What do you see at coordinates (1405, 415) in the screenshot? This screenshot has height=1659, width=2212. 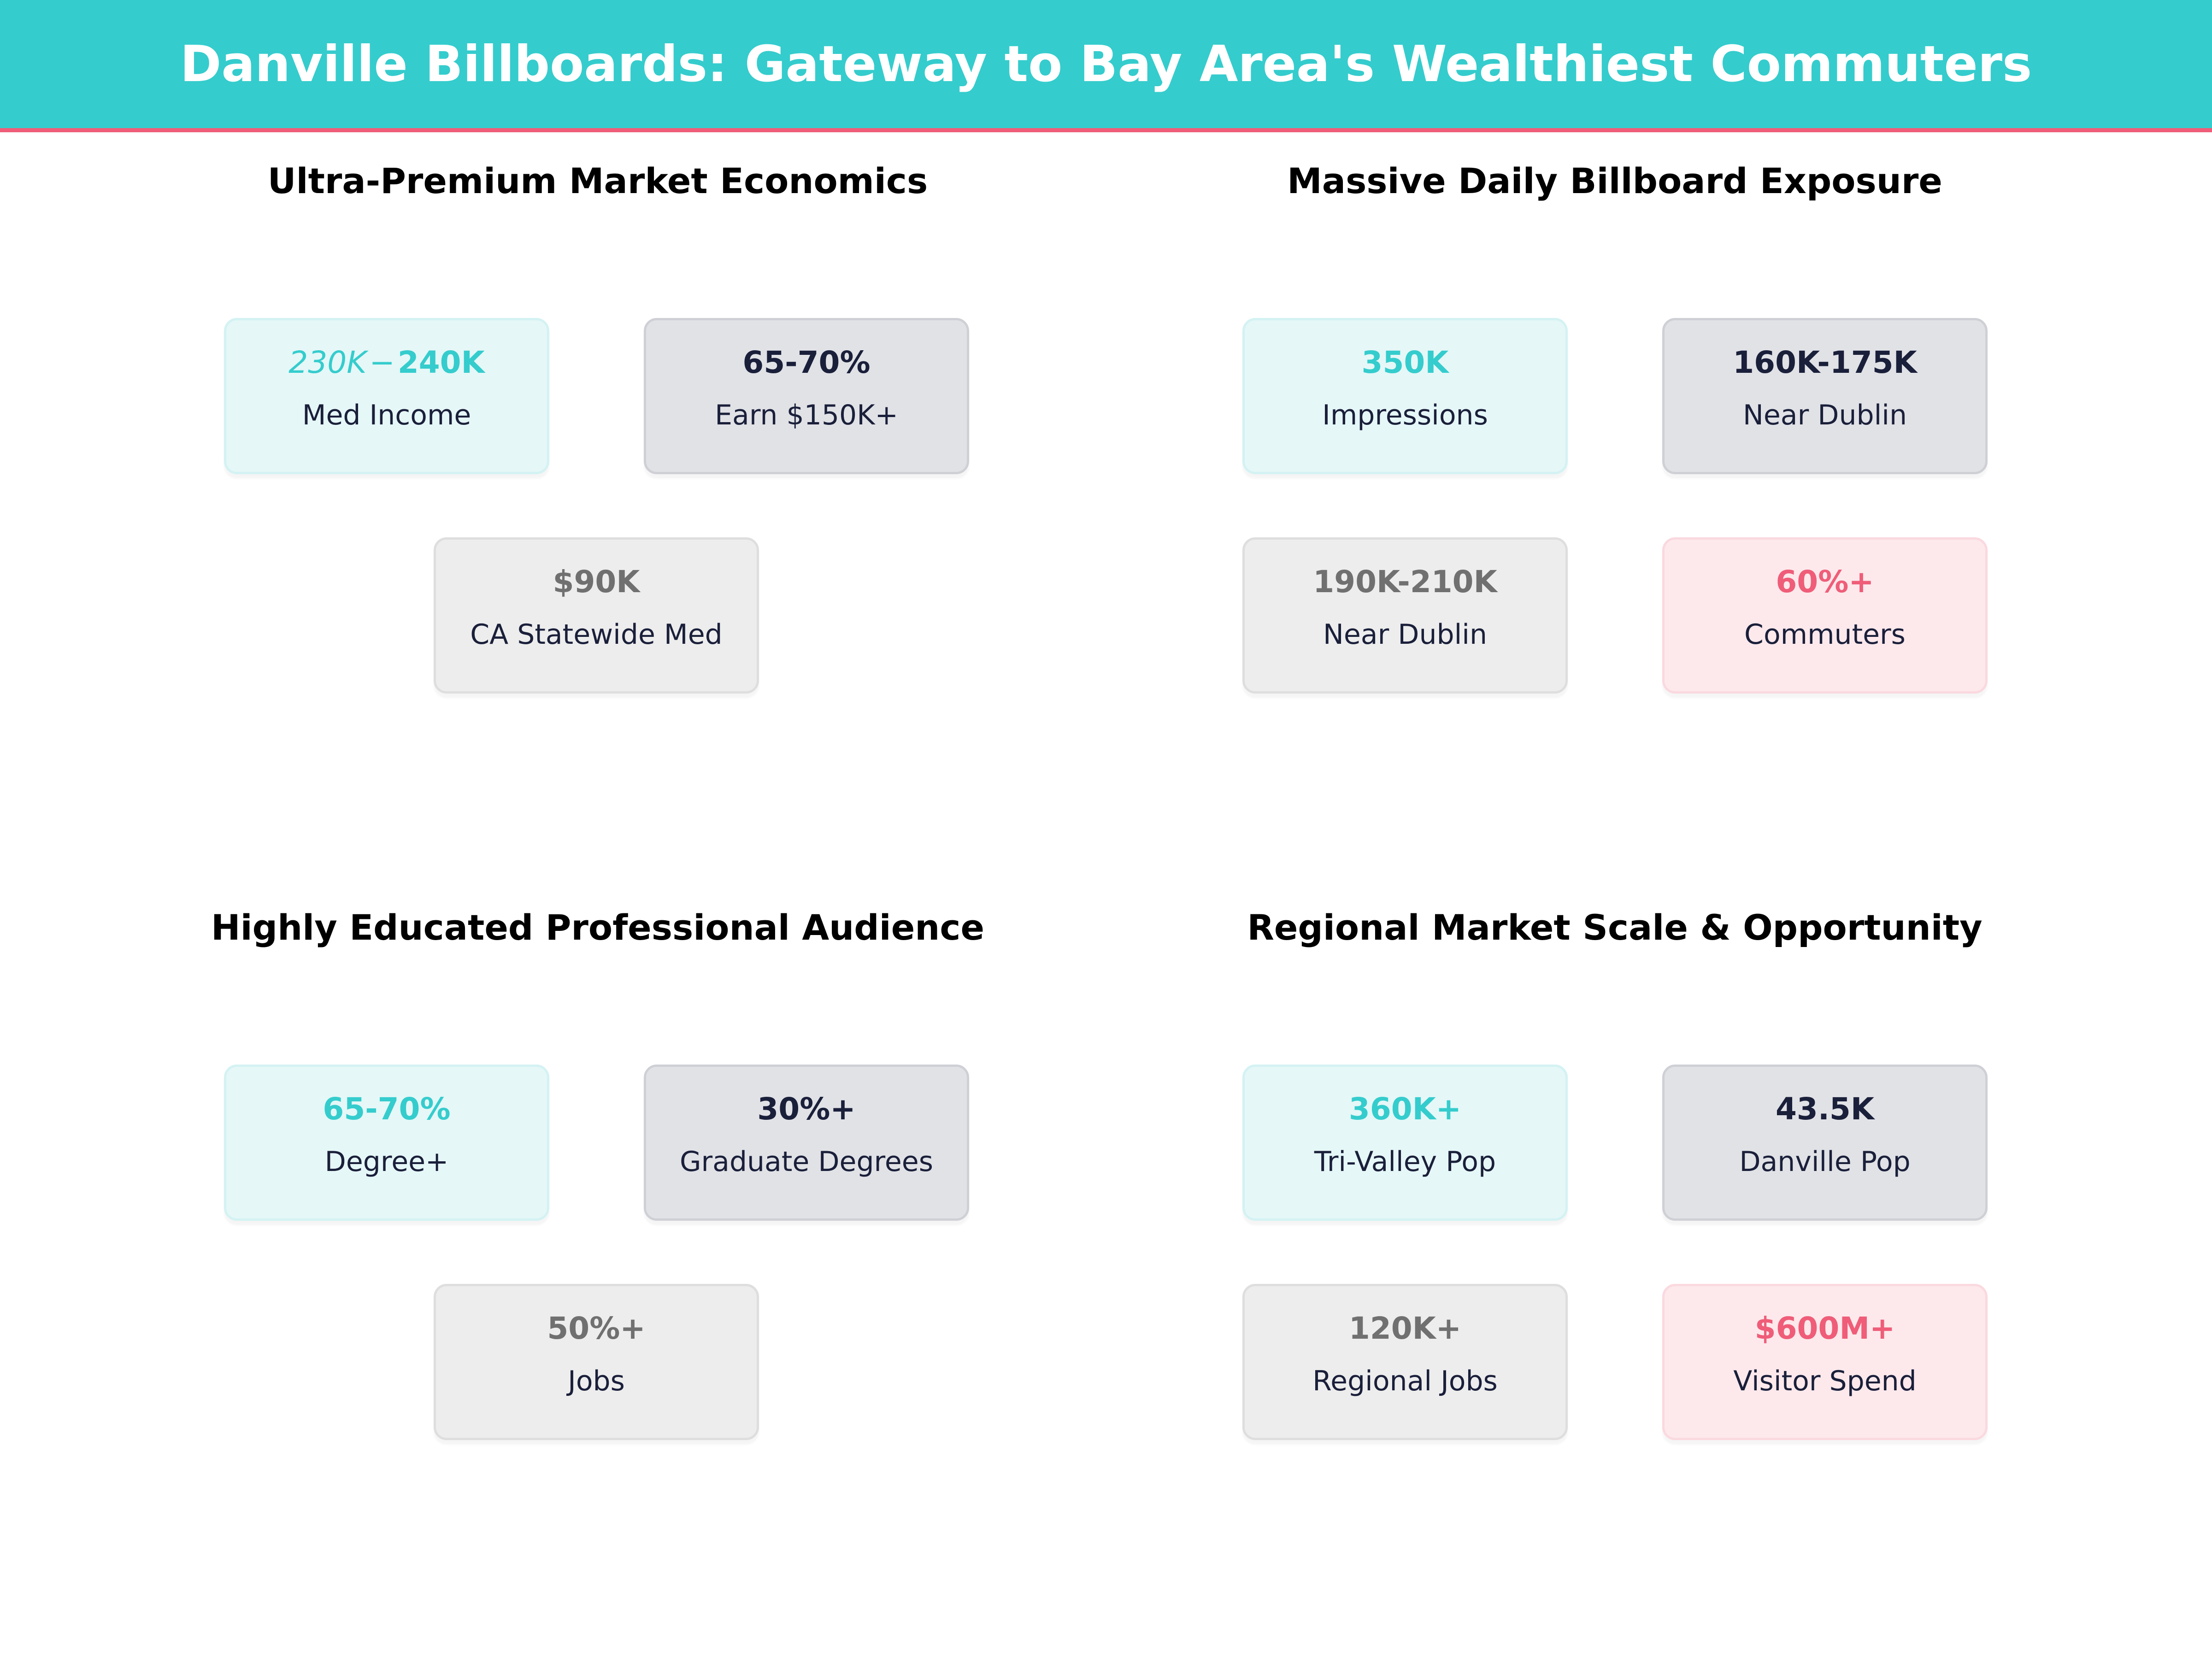 I see `stat-label: Impressions` at bounding box center [1405, 415].